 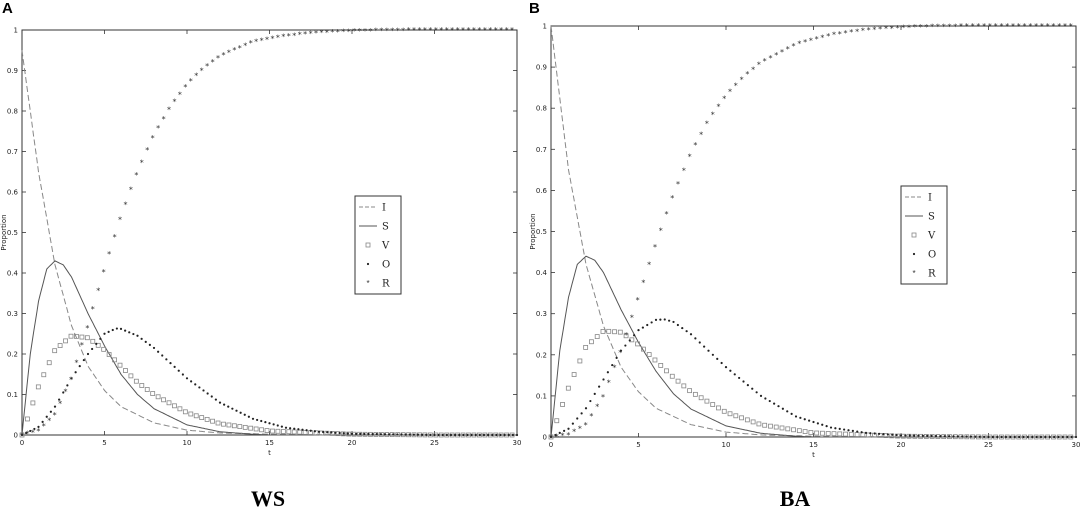 I want to click on y-tick-label: 0.6, so click(x=542, y=191).